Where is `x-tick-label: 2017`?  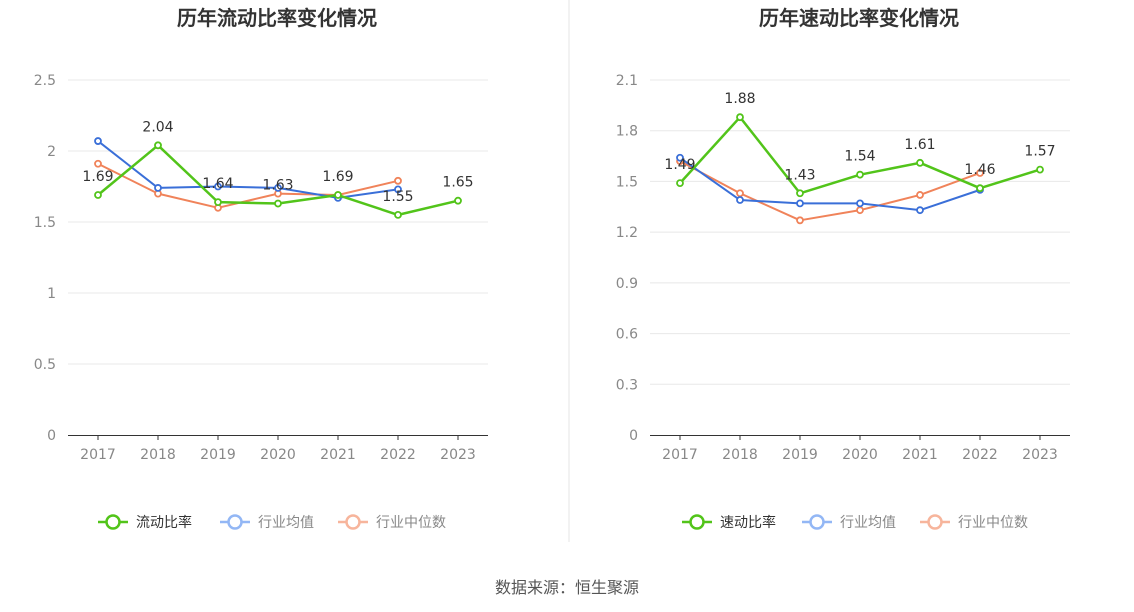
x-tick-label: 2017 is located at coordinates (680, 455).